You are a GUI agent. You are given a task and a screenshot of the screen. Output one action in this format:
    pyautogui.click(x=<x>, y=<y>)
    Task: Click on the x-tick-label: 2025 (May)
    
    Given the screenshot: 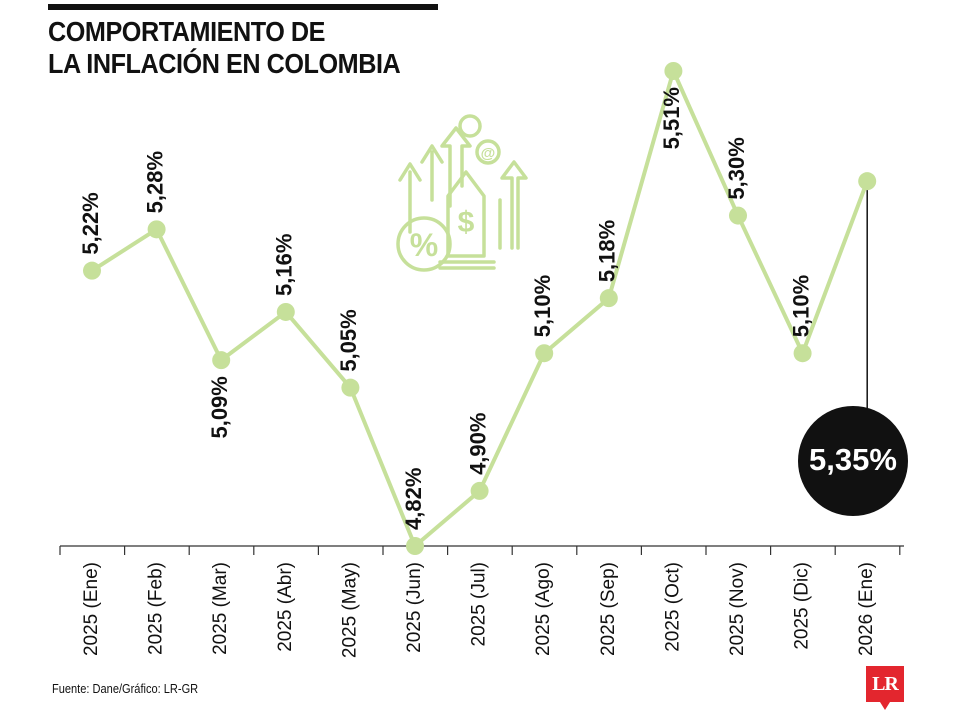 What is the action you would take?
    pyautogui.click(x=349, y=610)
    